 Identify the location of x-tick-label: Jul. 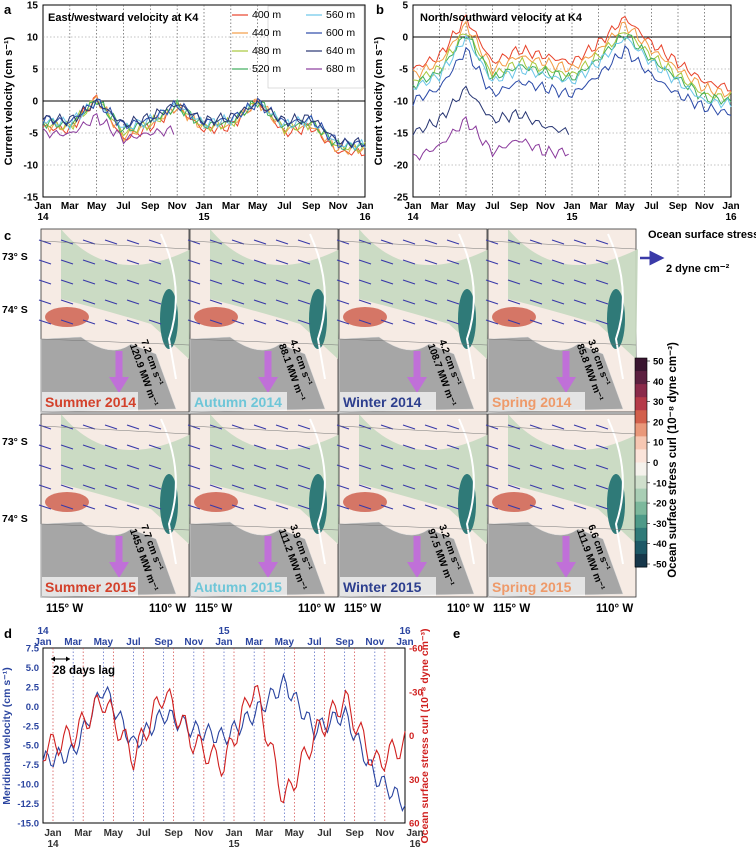
(123, 206).